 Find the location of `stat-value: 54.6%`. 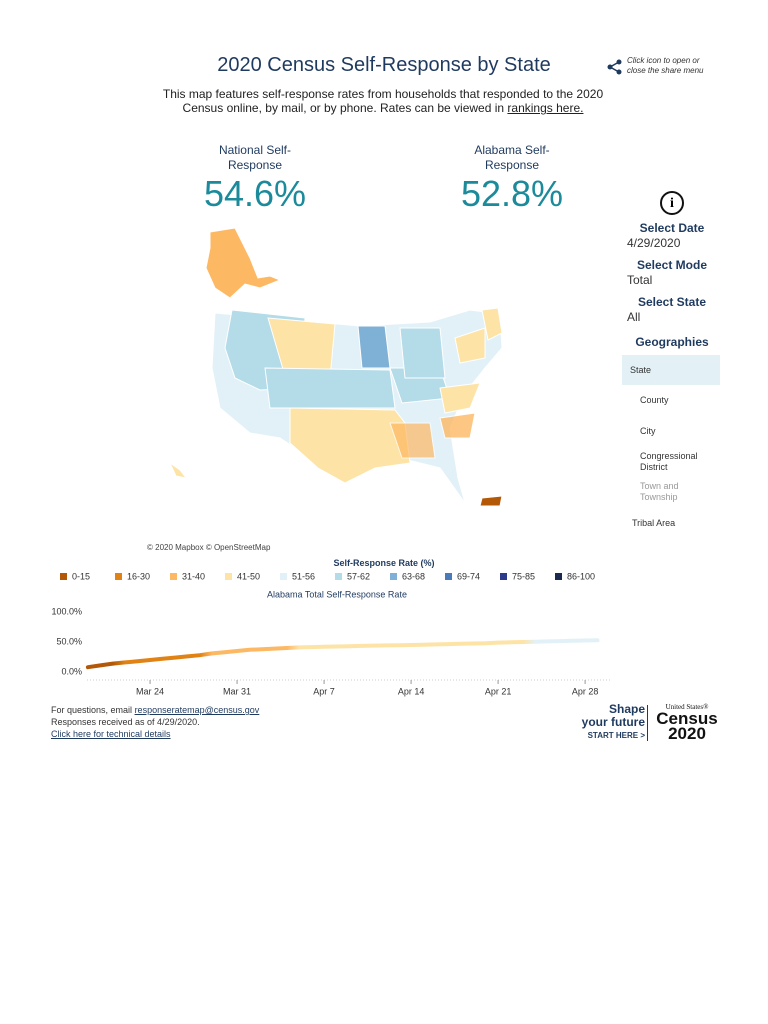

stat-value: 54.6% is located at coordinates (255, 193).